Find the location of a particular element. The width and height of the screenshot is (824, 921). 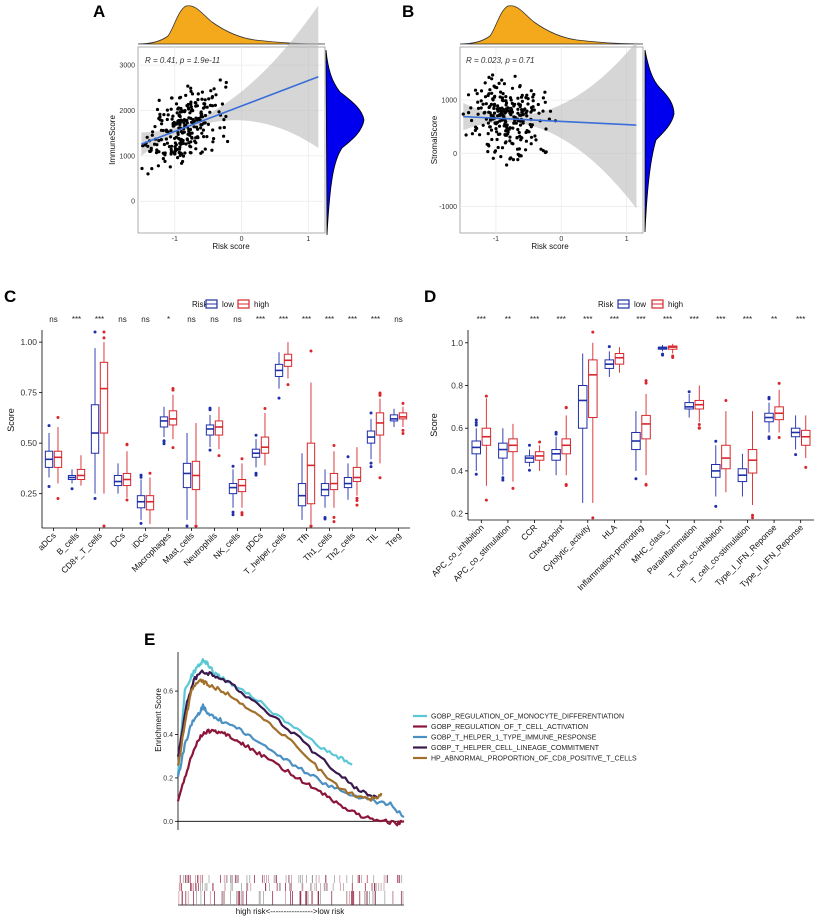

panel-b-xtick: 0 is located at coordinates (561, 239).